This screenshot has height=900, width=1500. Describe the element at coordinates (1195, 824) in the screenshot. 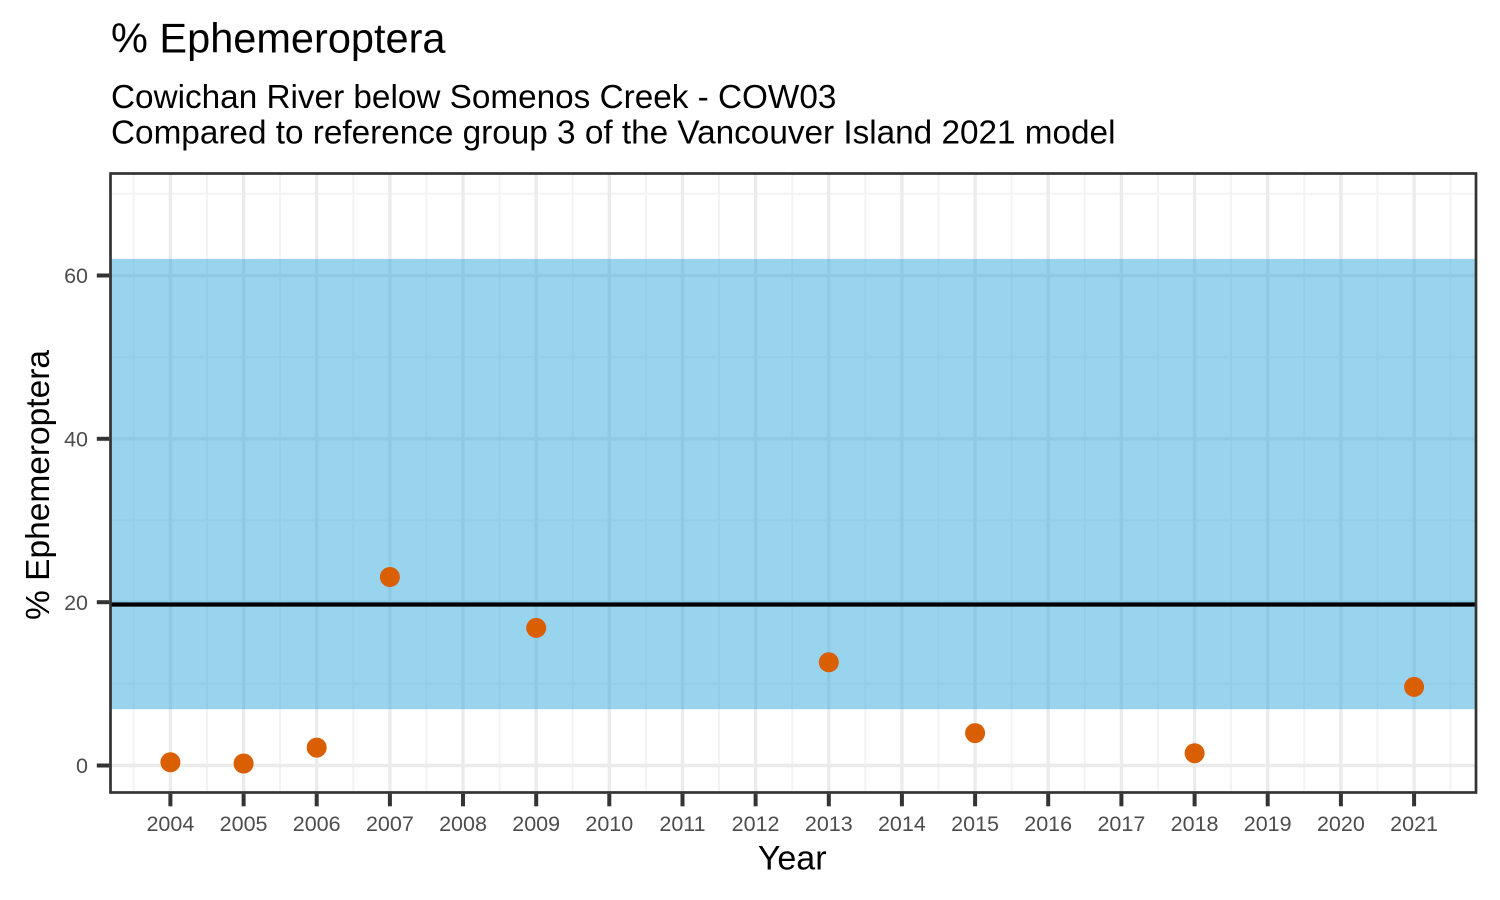

I see `svg-text: 2018` at that location.